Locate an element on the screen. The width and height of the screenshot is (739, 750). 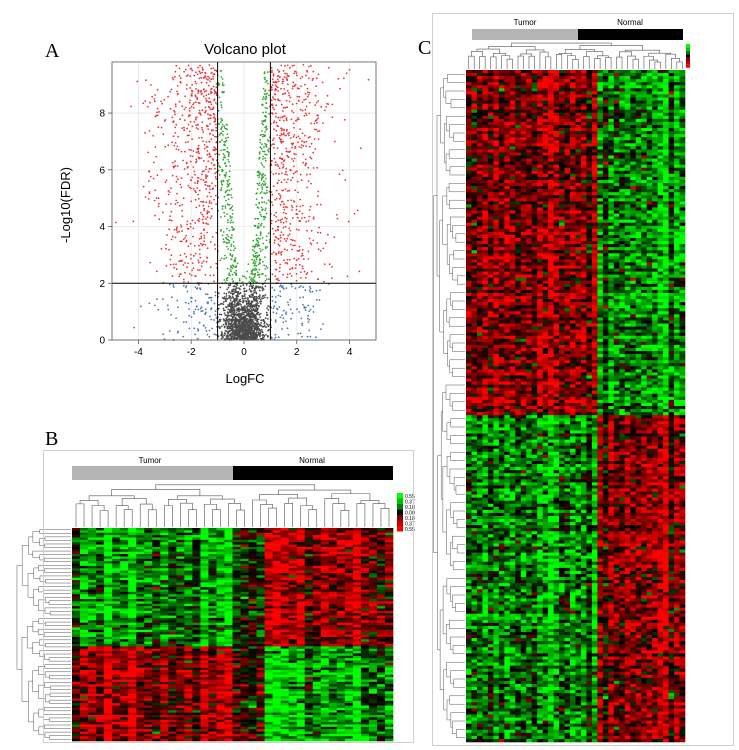
legend-swatch is located at coordinates (400, 496).